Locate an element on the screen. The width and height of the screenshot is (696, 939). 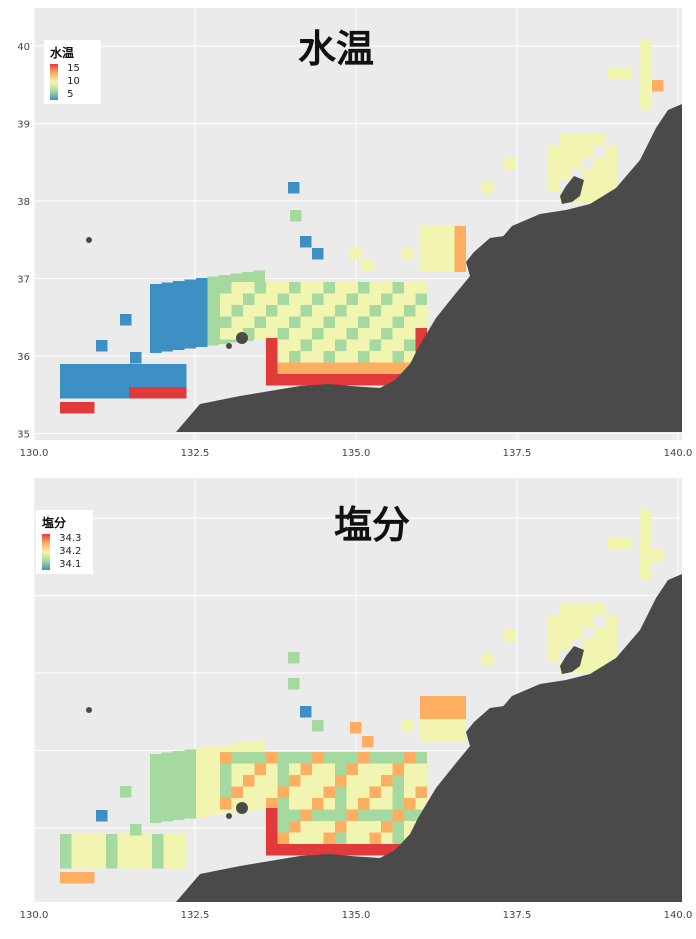
sado-island is located at coordinates (572, 190).